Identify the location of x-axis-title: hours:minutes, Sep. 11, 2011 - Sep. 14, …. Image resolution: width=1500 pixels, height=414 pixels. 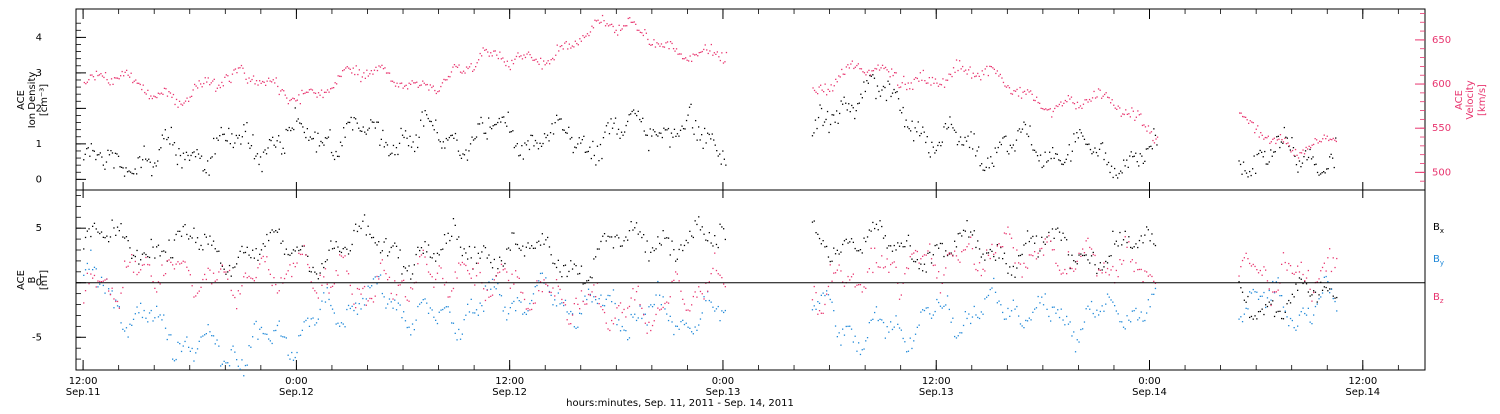
(680, 403).